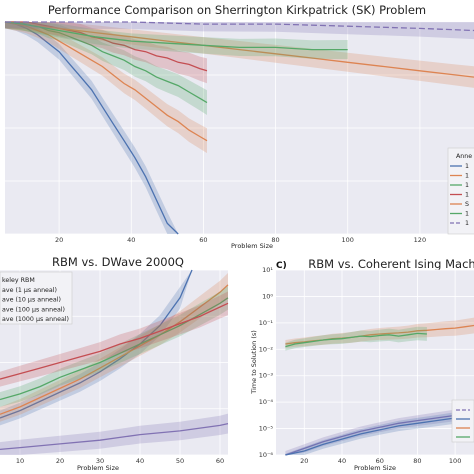  Describe the element at coordinates (379, 386) in the screenshot. I see `panel-c-series` at that location.